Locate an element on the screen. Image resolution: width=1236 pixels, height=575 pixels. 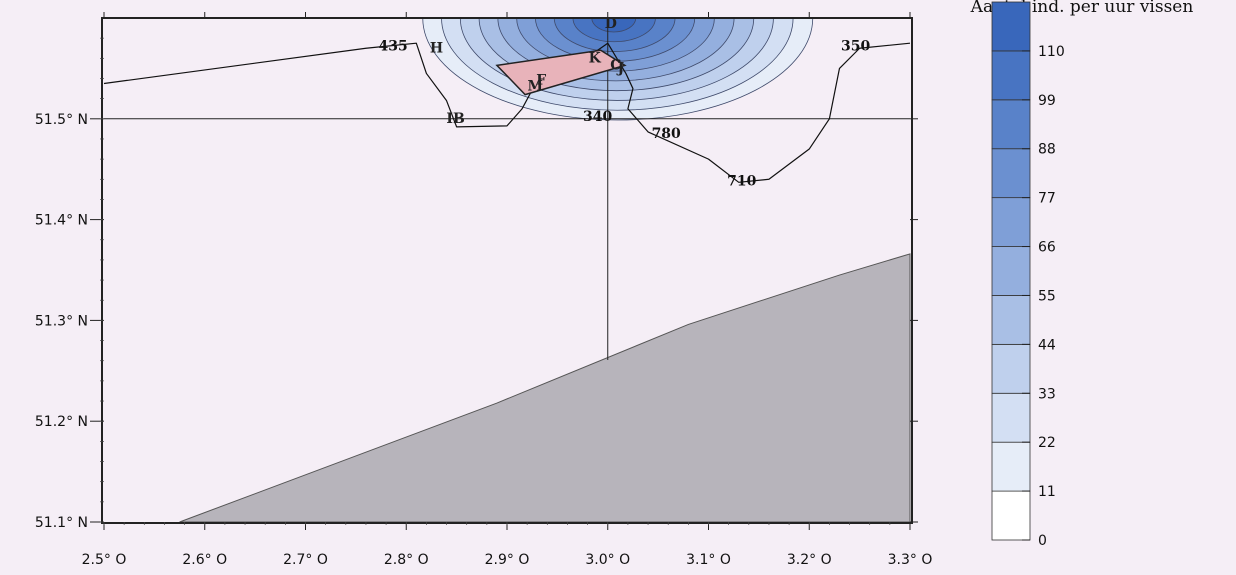
station-label-h: H is located at coordinates (436, 48).